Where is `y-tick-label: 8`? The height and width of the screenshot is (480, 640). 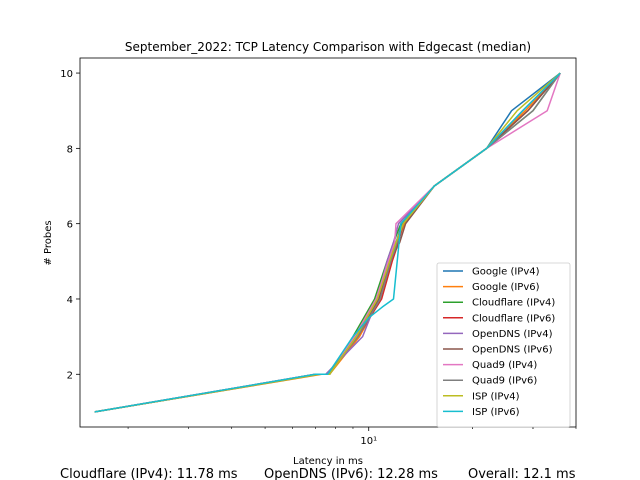 y-tick-label: 8 is located at coordinates (70, 149).